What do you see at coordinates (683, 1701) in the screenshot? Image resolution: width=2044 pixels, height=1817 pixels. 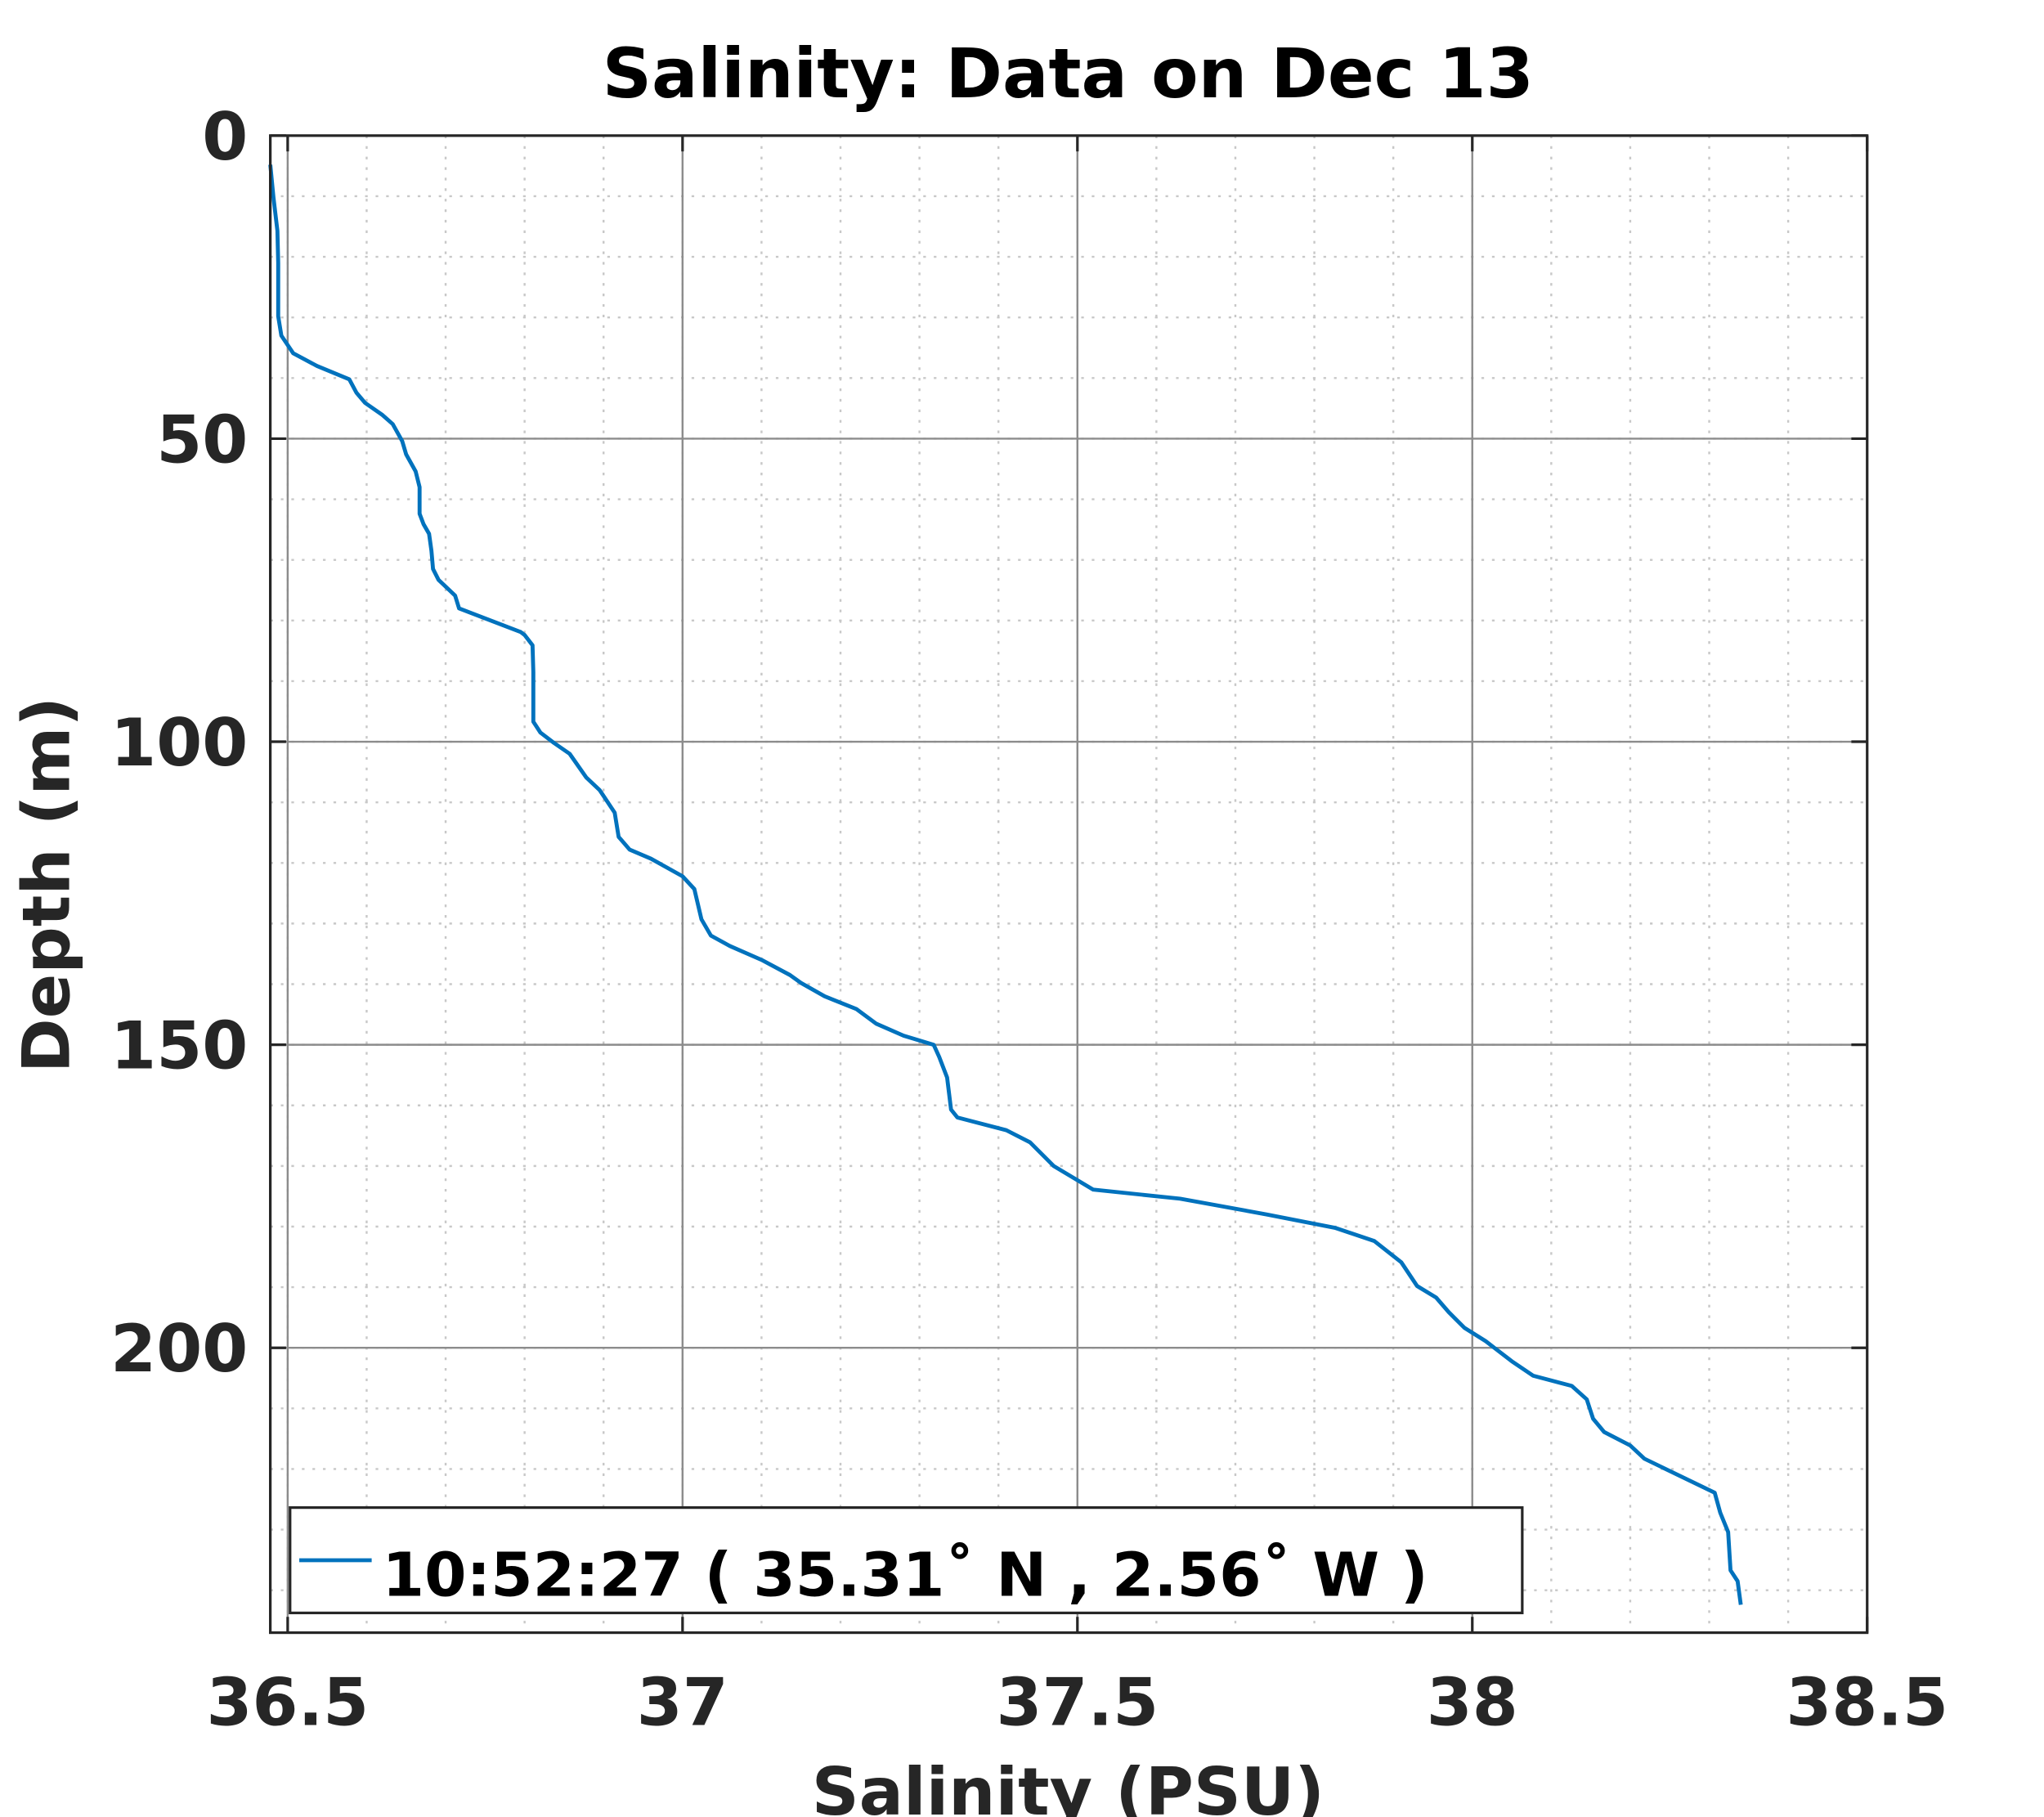 I see `x-tick-label: 37` at bounding box center [683, 1701].